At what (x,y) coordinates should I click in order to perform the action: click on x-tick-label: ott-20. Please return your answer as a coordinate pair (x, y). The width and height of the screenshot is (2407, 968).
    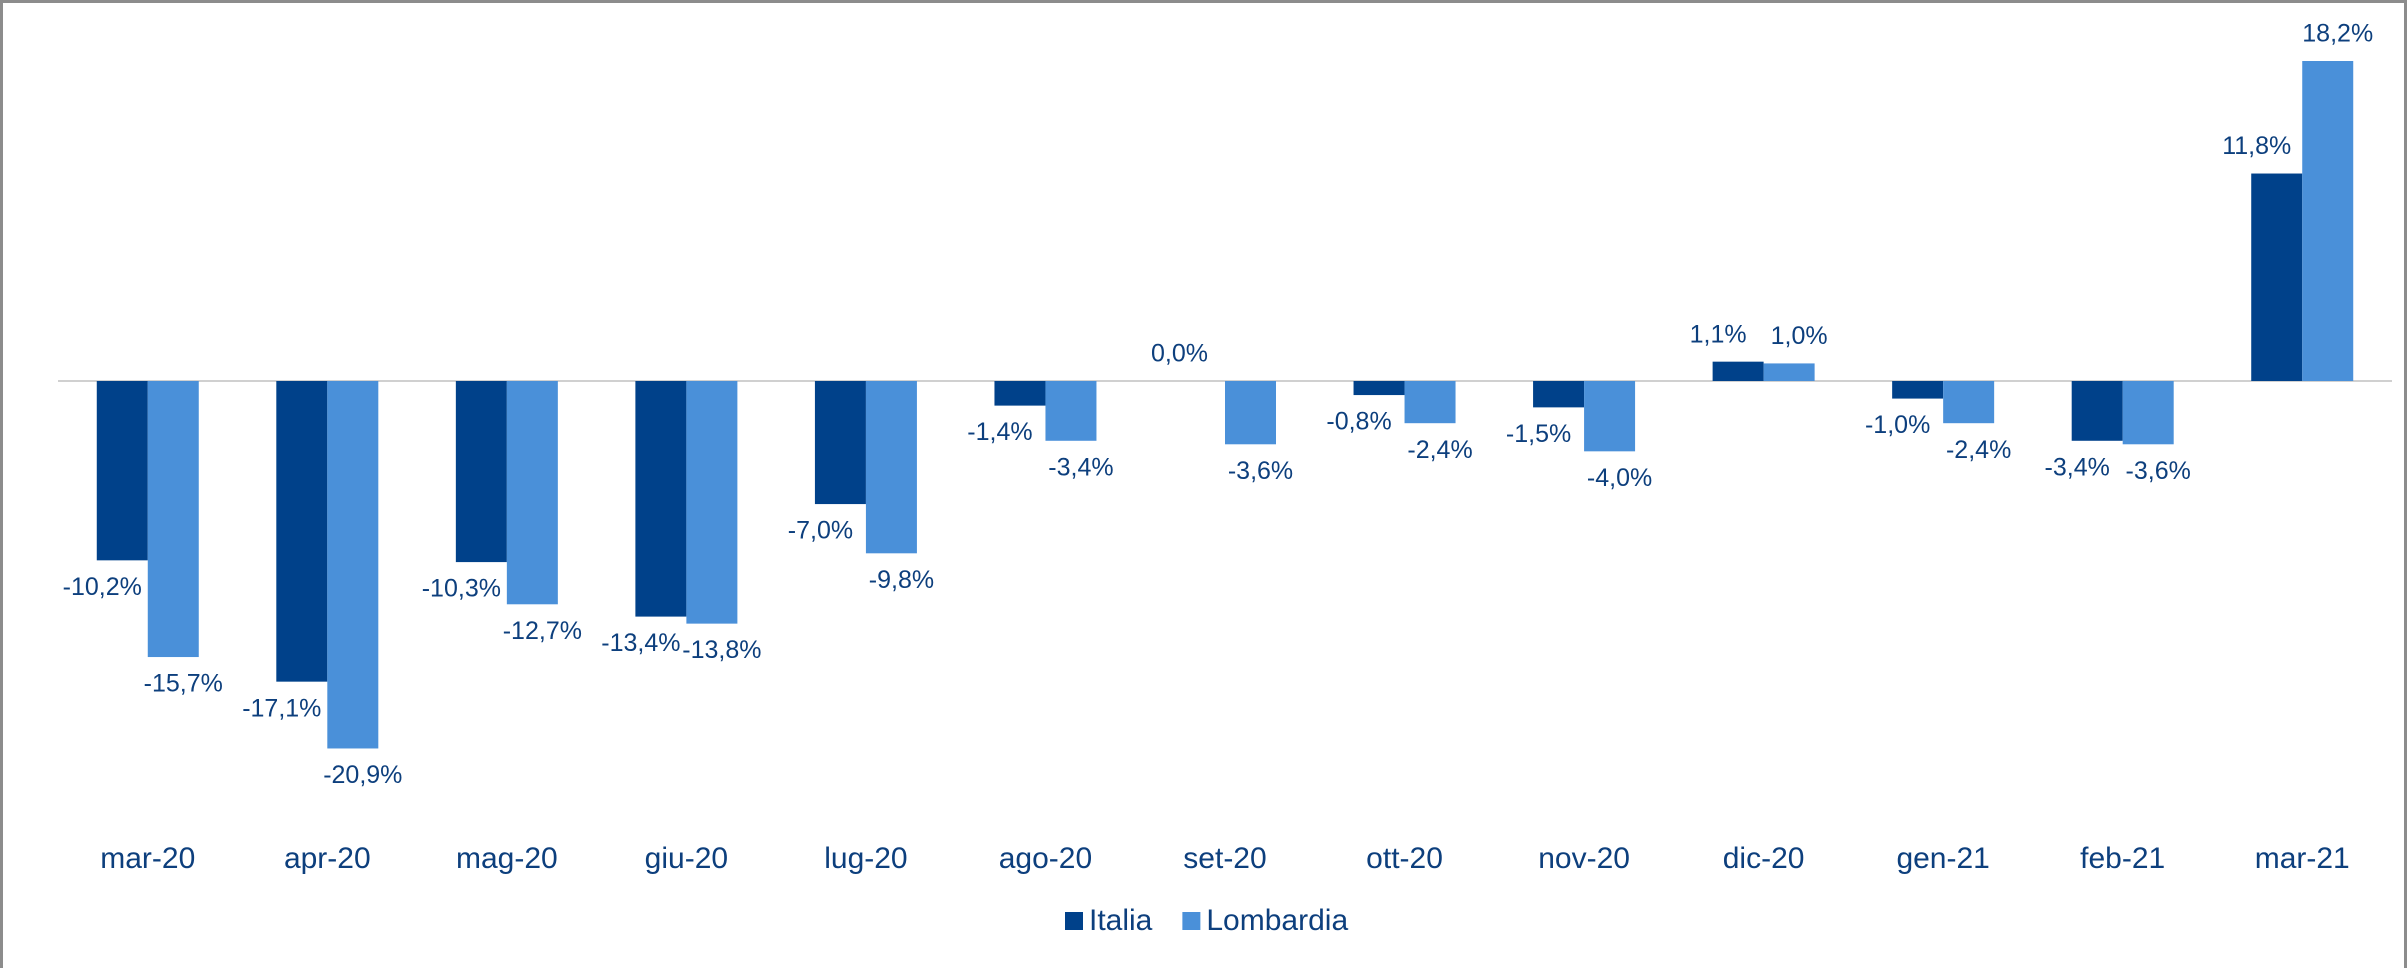
    Looking at the image, I should click on (1404, 858).